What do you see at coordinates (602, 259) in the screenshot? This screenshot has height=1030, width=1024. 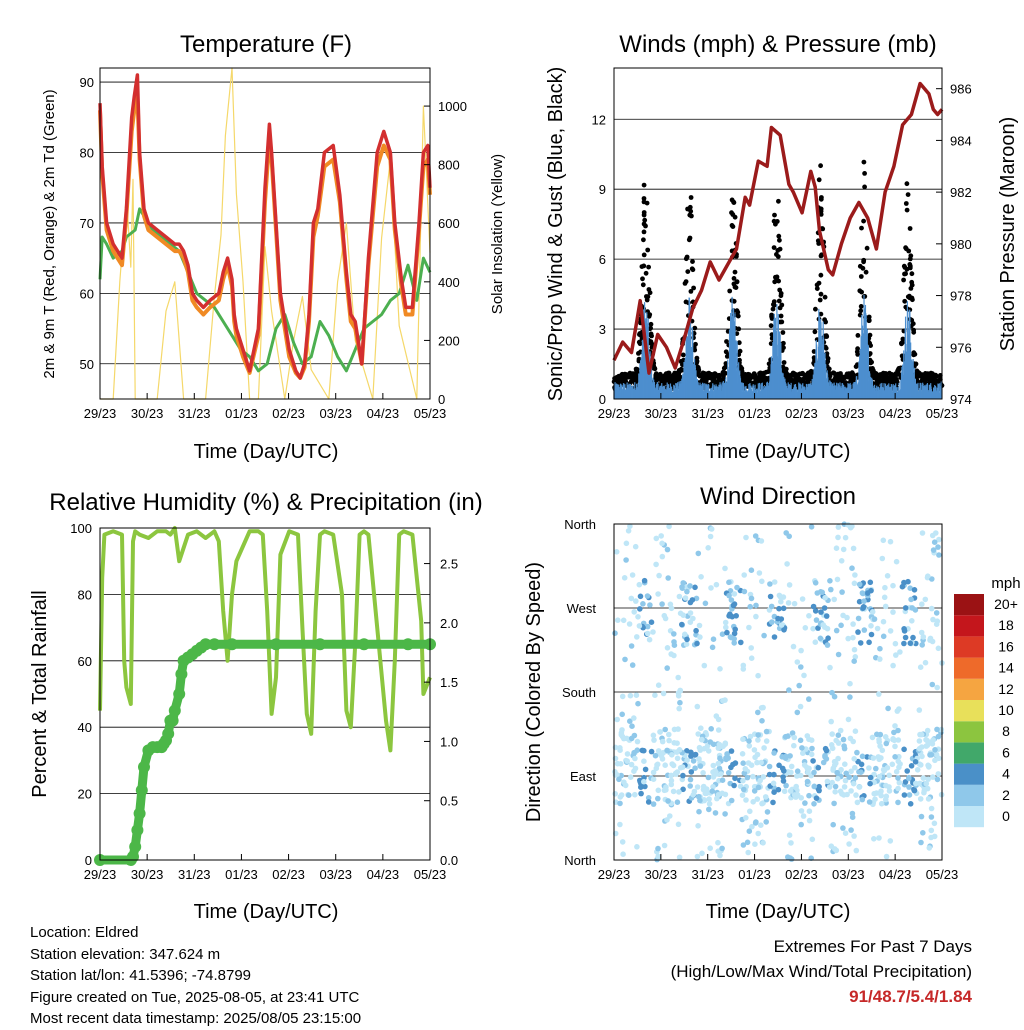 I see `winds-ytick-label: 6` at bounding box center [602, 259].